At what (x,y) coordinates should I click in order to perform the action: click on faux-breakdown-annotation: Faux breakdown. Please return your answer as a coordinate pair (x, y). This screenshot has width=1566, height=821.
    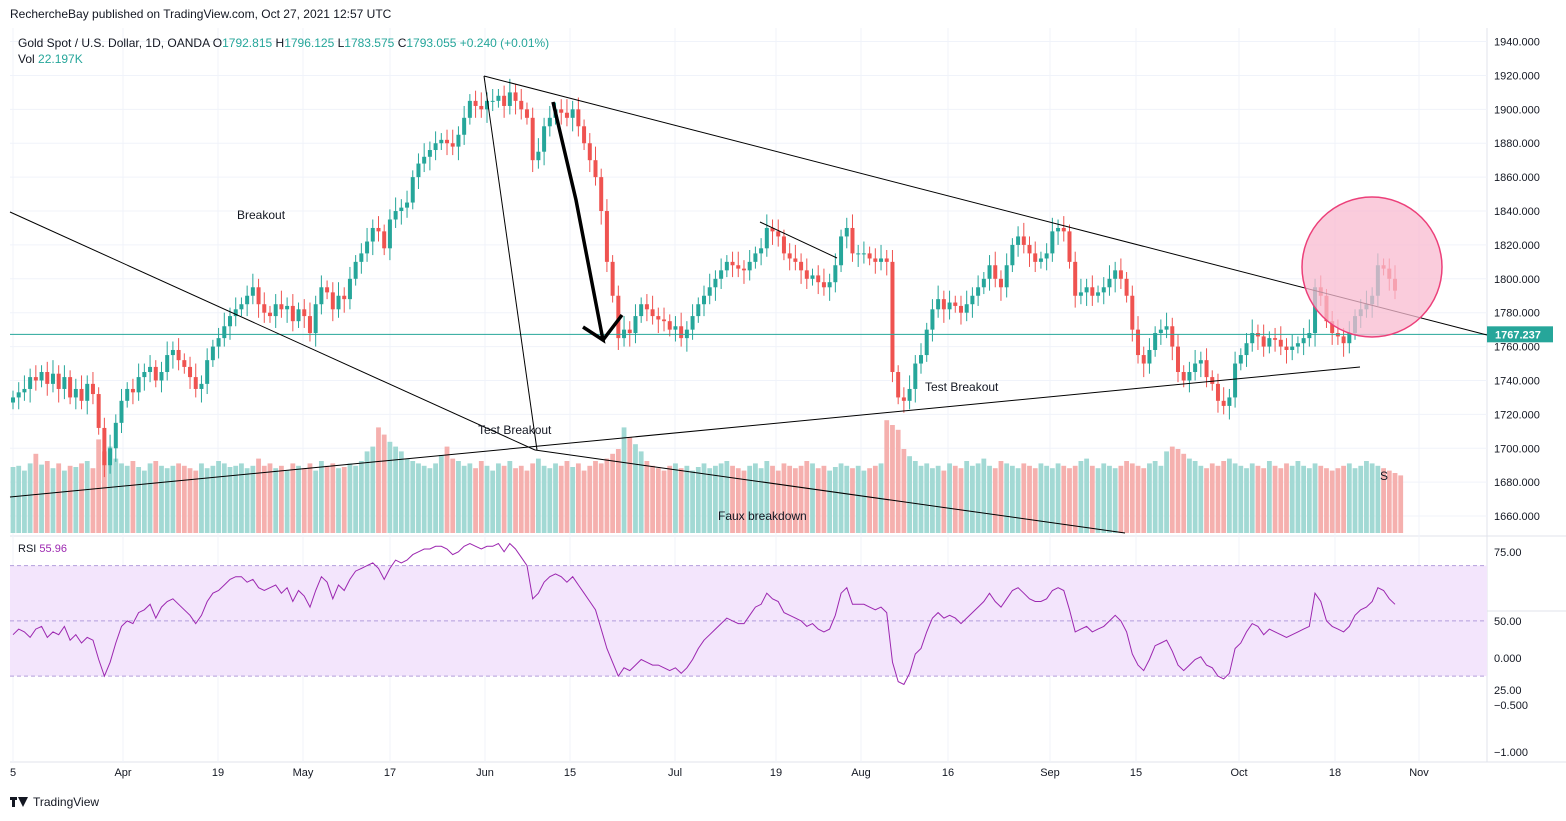
    Looking at the image, I should click on (762, 516).